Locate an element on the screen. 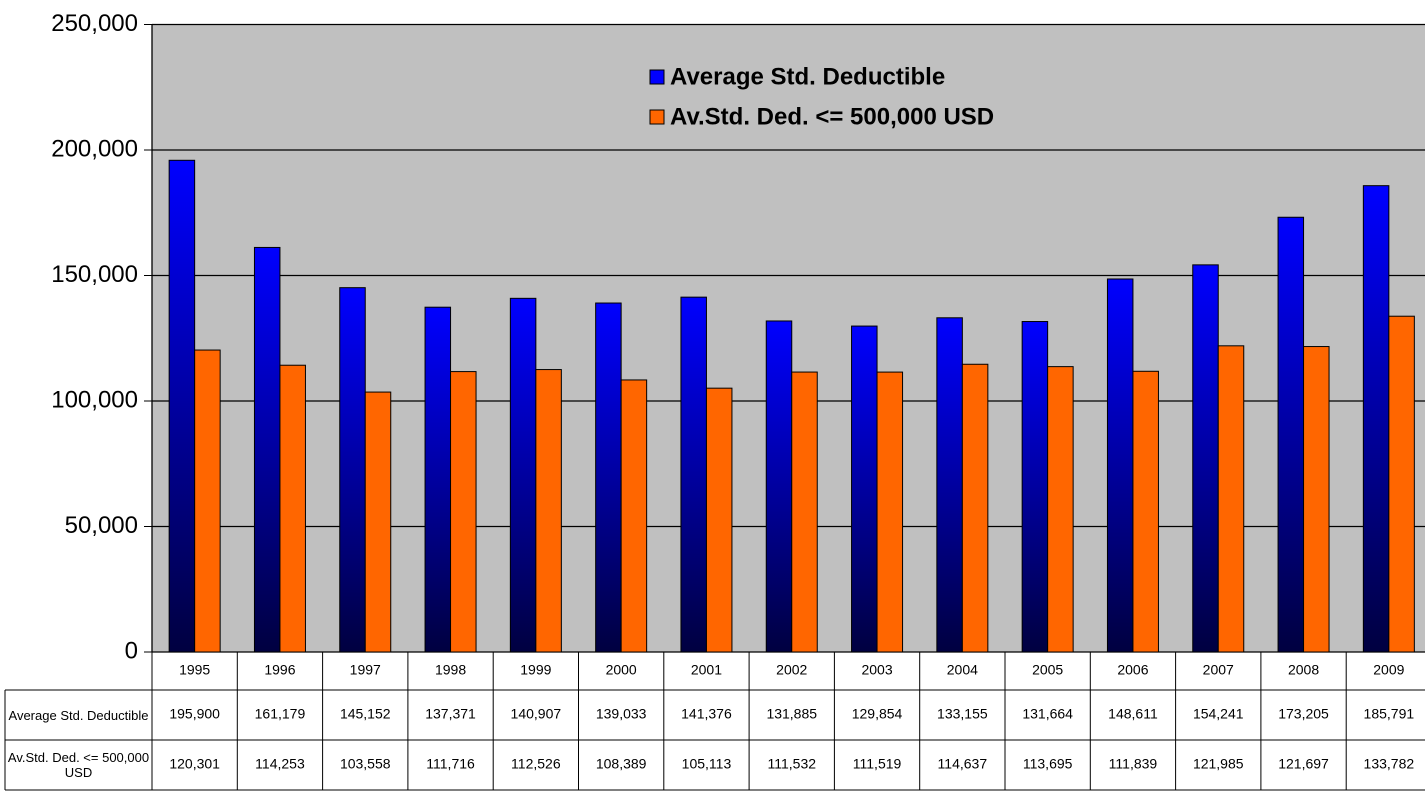 The width and height of the screenshot is (1425, 799). table-cell: 145,152 is located at coordinates (365, 714).